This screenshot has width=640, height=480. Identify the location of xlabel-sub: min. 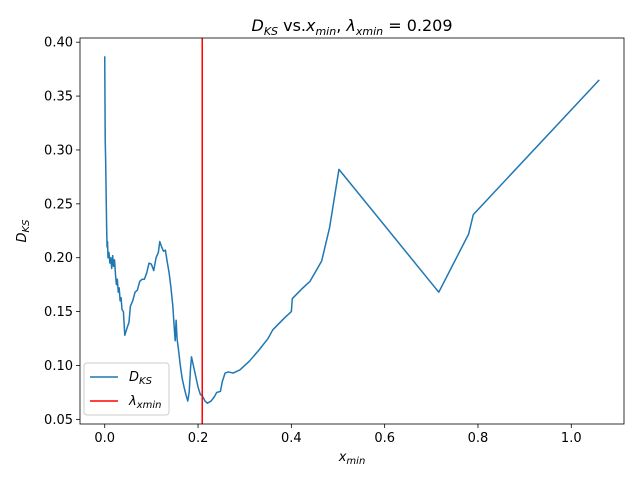
(355, 461).